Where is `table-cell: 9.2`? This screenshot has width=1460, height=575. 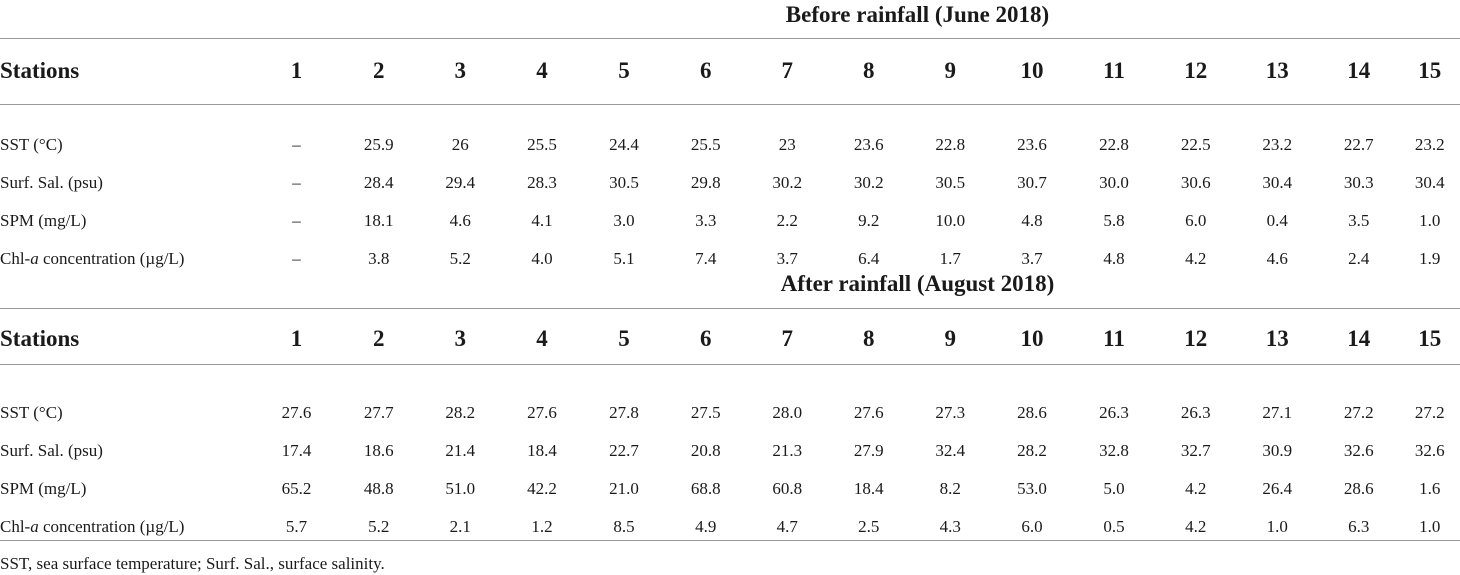 table-cell: 9.2 is located at coordinates (869, 220).